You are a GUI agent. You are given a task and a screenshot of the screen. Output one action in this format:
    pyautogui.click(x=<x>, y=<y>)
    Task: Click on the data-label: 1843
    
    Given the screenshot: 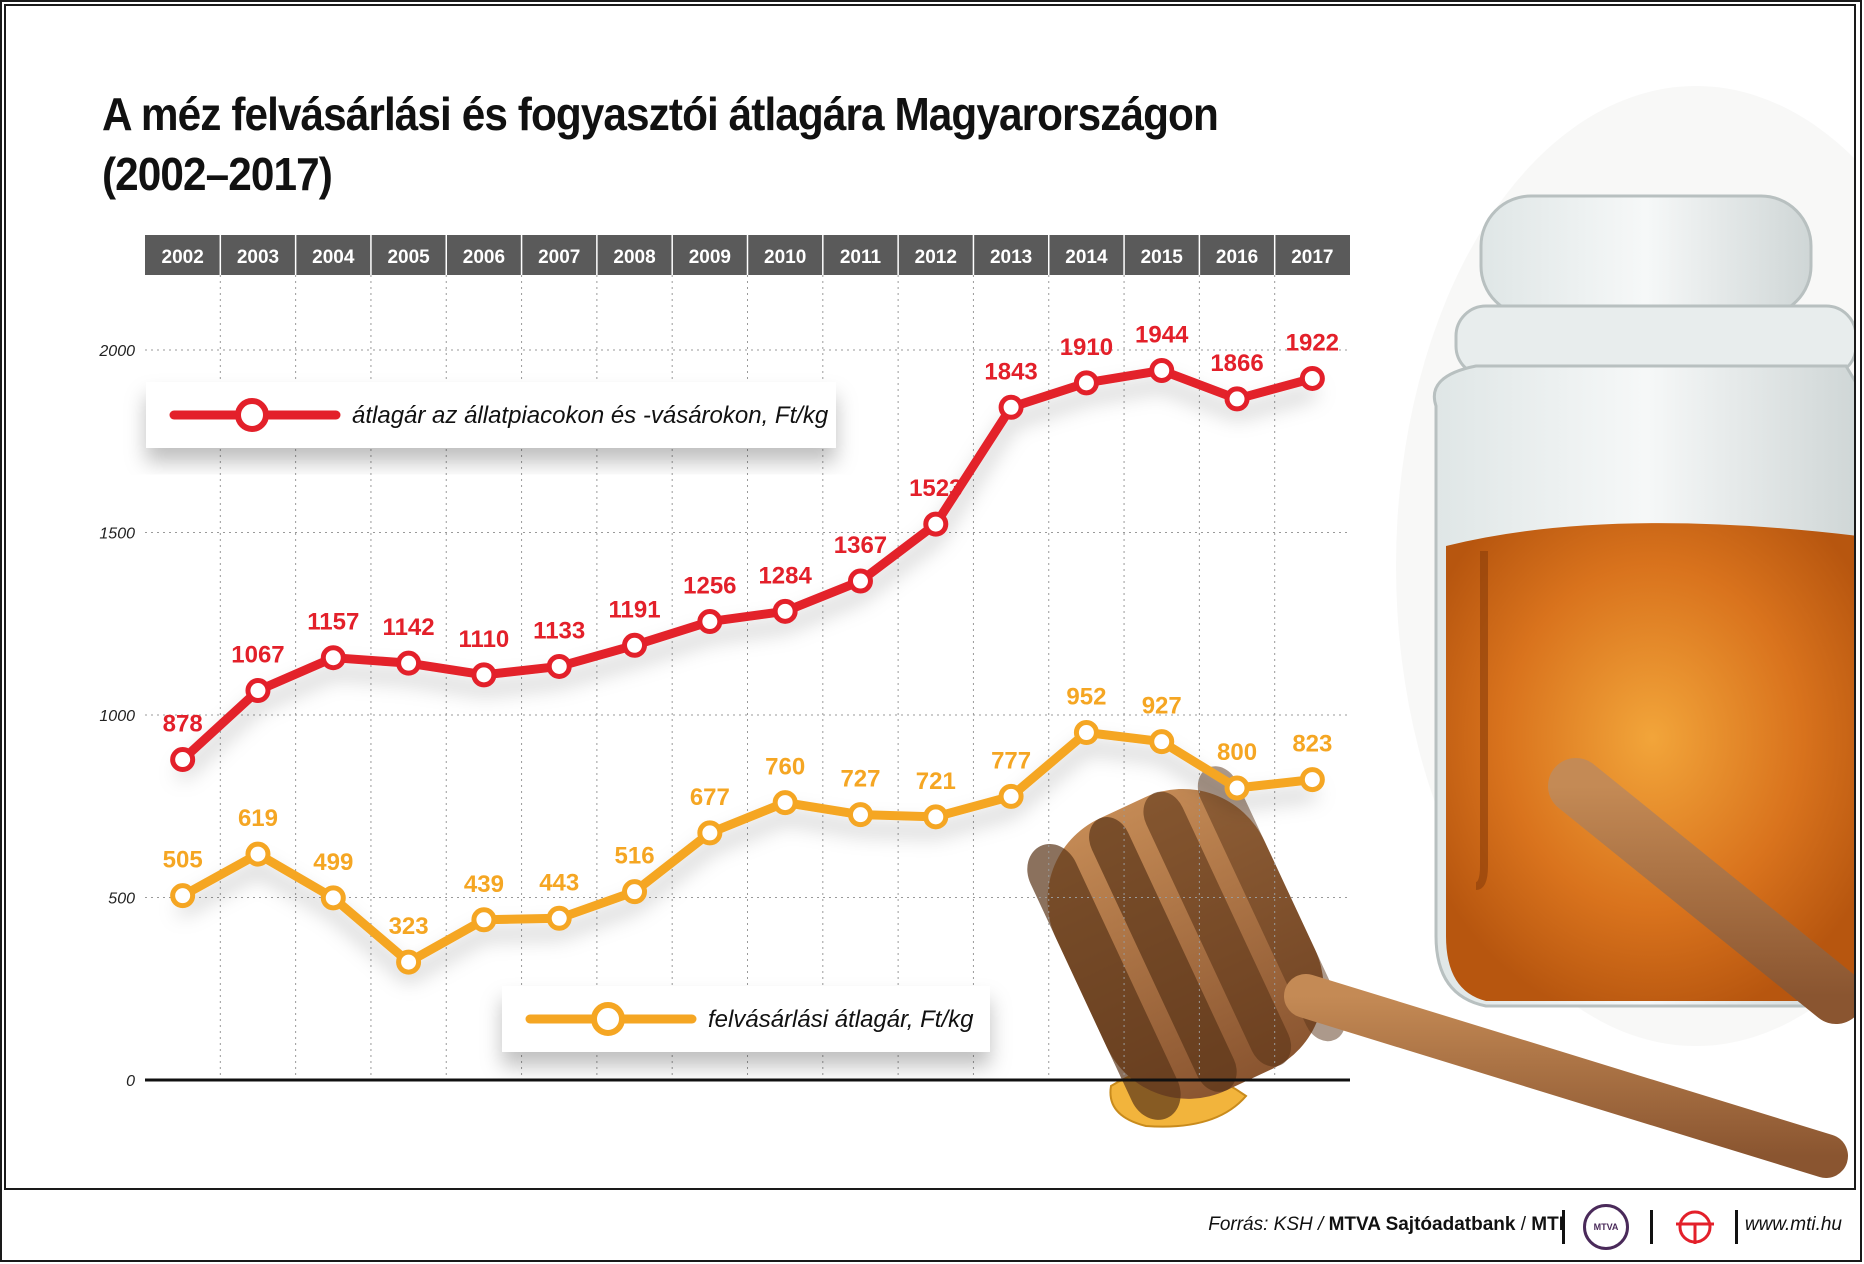 What is the action you would take?
    pyautogui.click(x=1010, y=371)
    